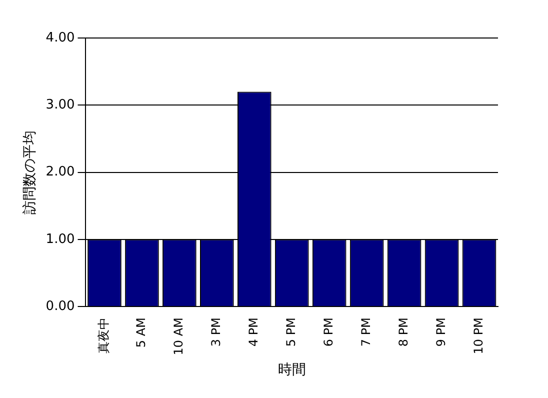 The height and width of the screenshot is (398, 548). What do you see at coordinates (60, 38) in the screenshot?
I see `y-tick-label: 4.00` at bounding box center [60, 38].